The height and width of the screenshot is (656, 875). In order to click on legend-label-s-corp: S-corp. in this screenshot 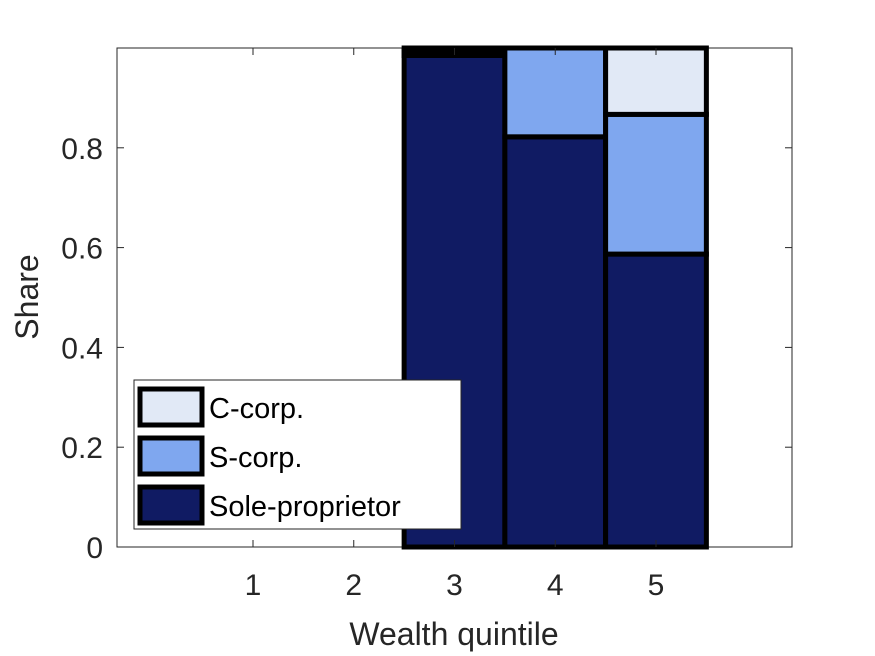, I will do `click(255, 458)`.